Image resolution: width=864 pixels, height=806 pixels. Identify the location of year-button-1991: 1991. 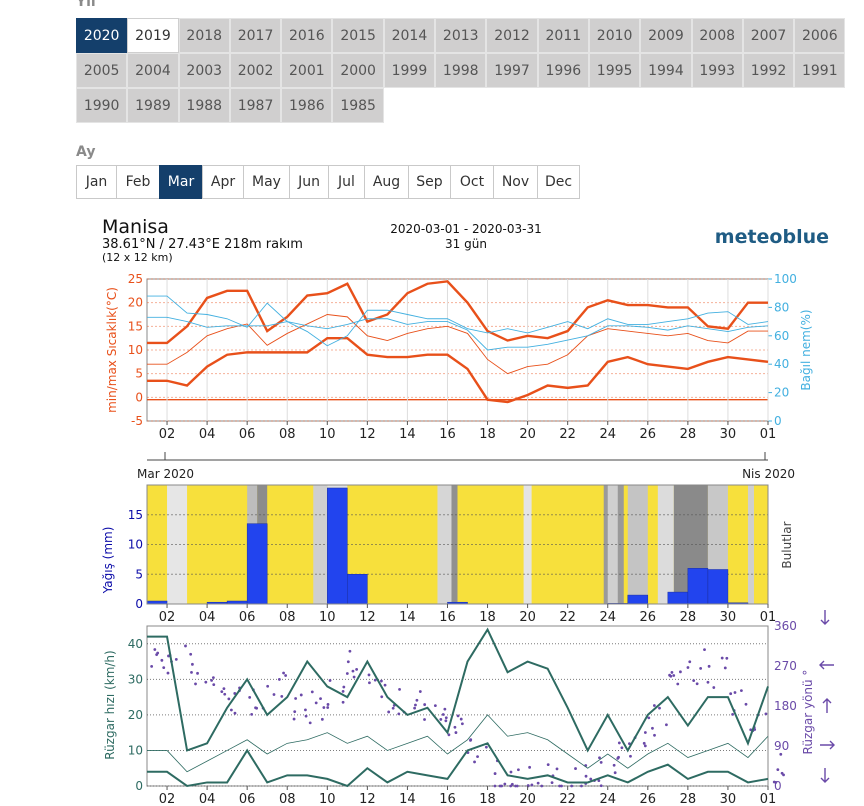
(820, 70).